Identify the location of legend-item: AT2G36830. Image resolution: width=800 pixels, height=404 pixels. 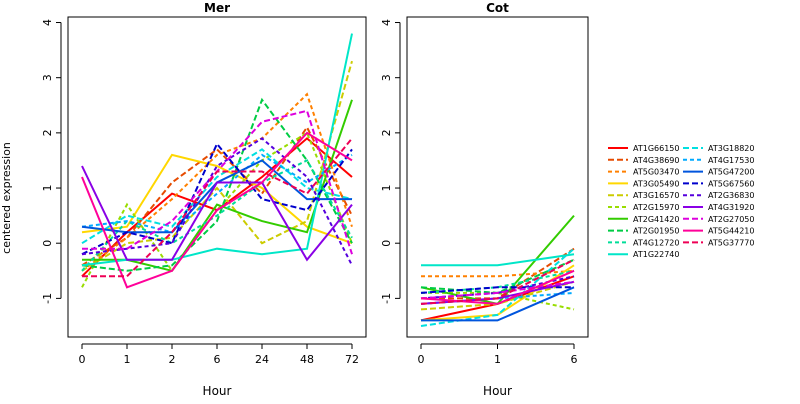
(718, 195).